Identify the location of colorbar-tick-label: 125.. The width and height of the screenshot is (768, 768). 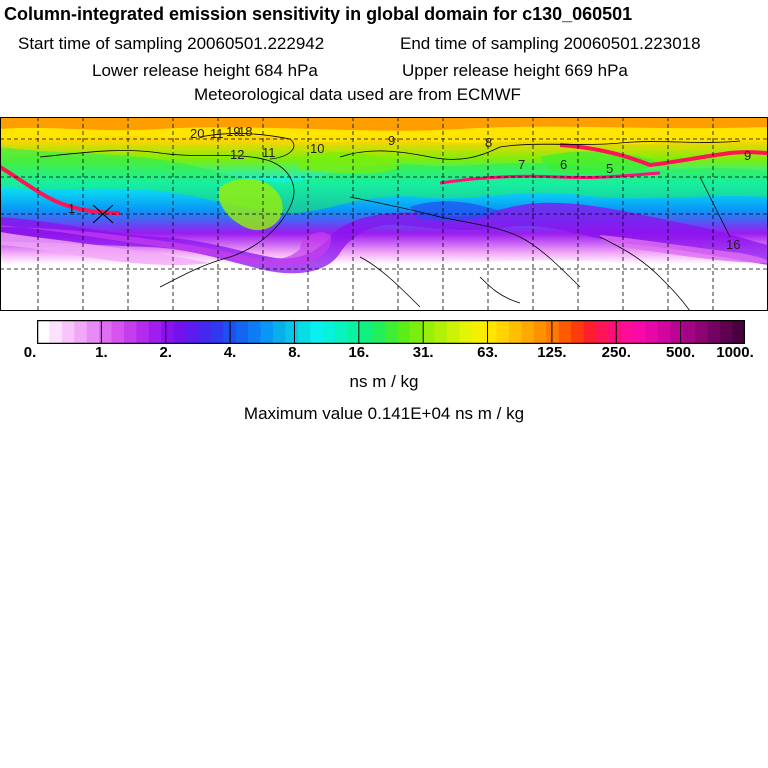
(552, 352).